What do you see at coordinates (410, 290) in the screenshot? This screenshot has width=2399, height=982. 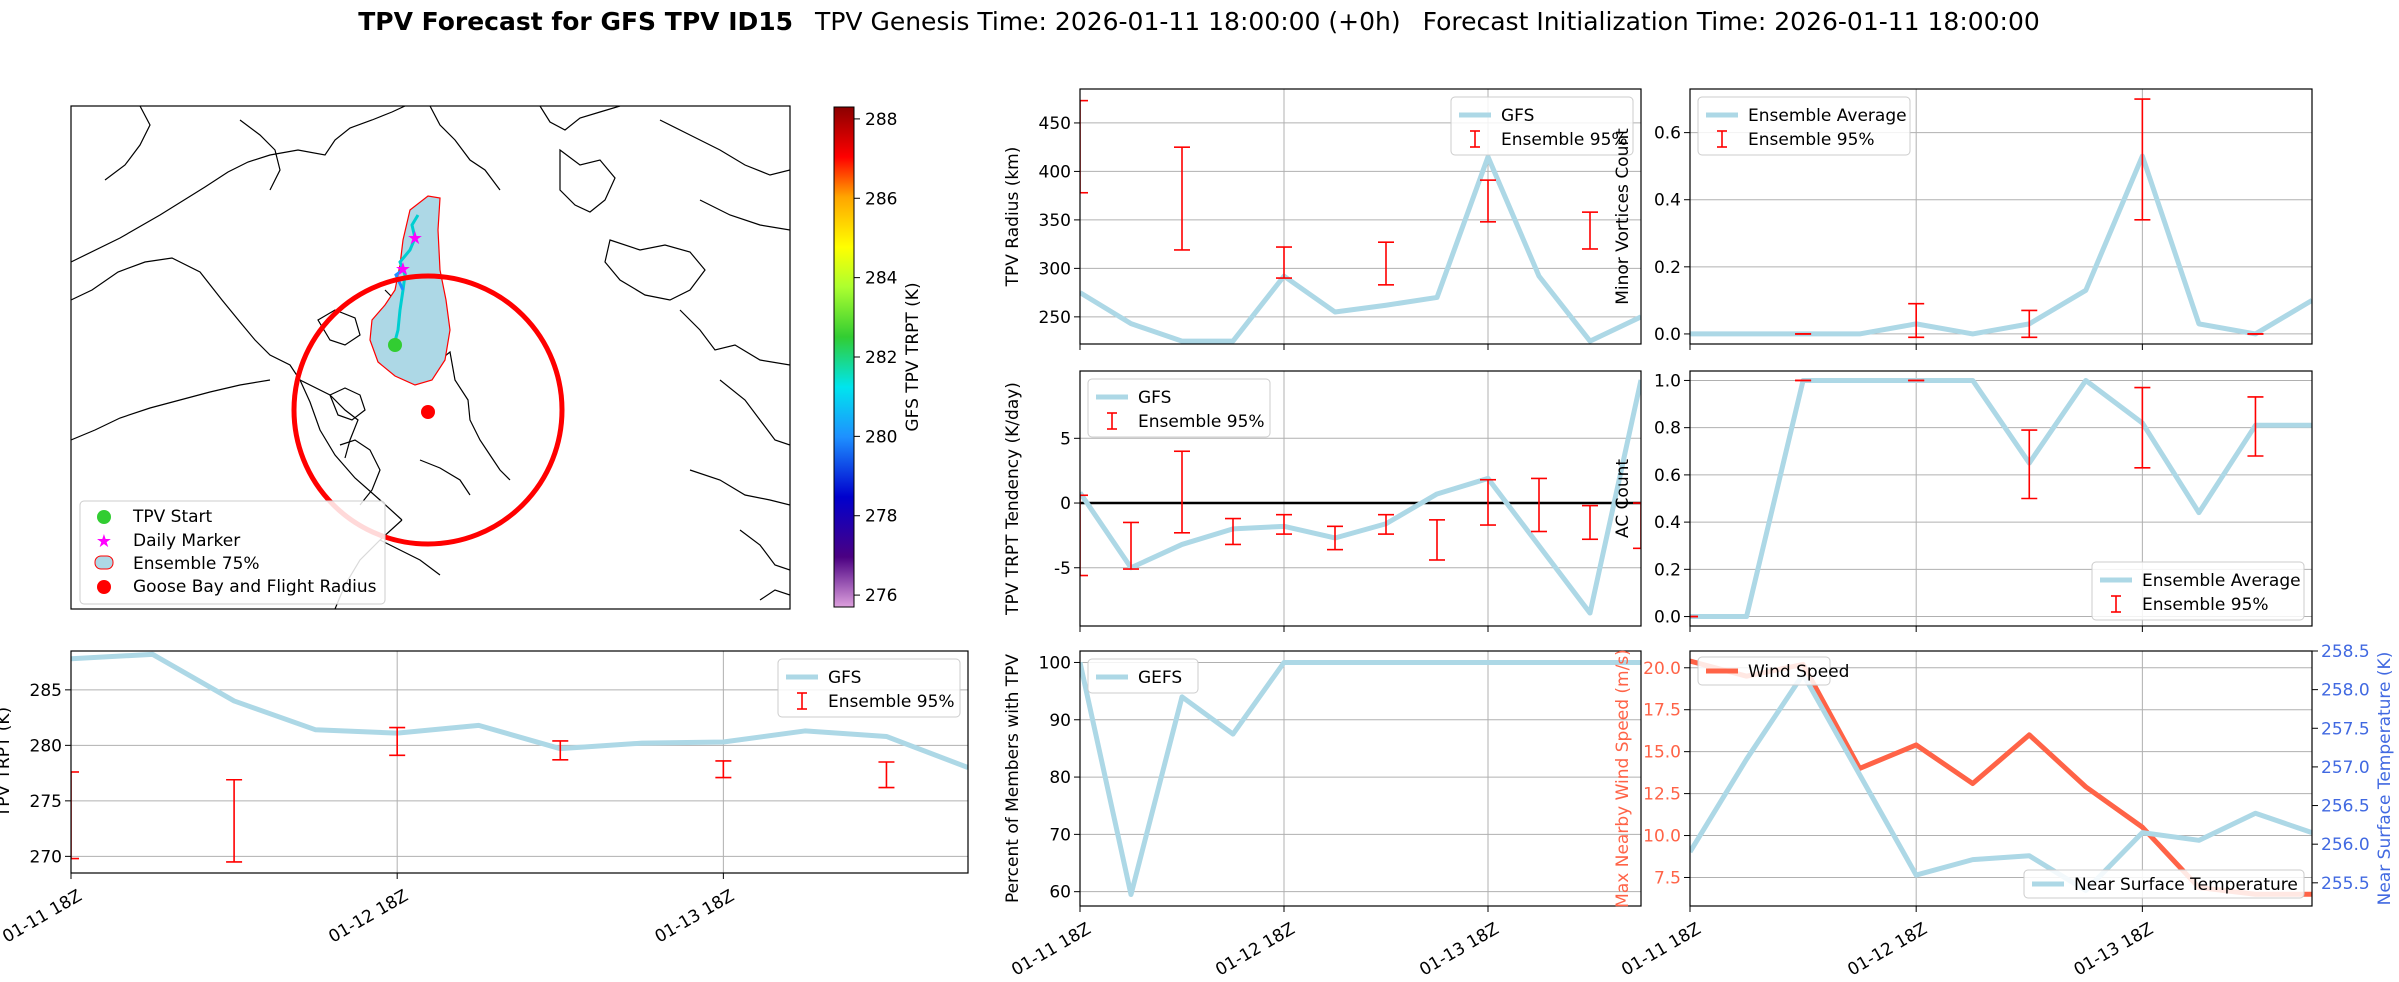 I see `ensemble-75-area` at bounding box center [410, 290].